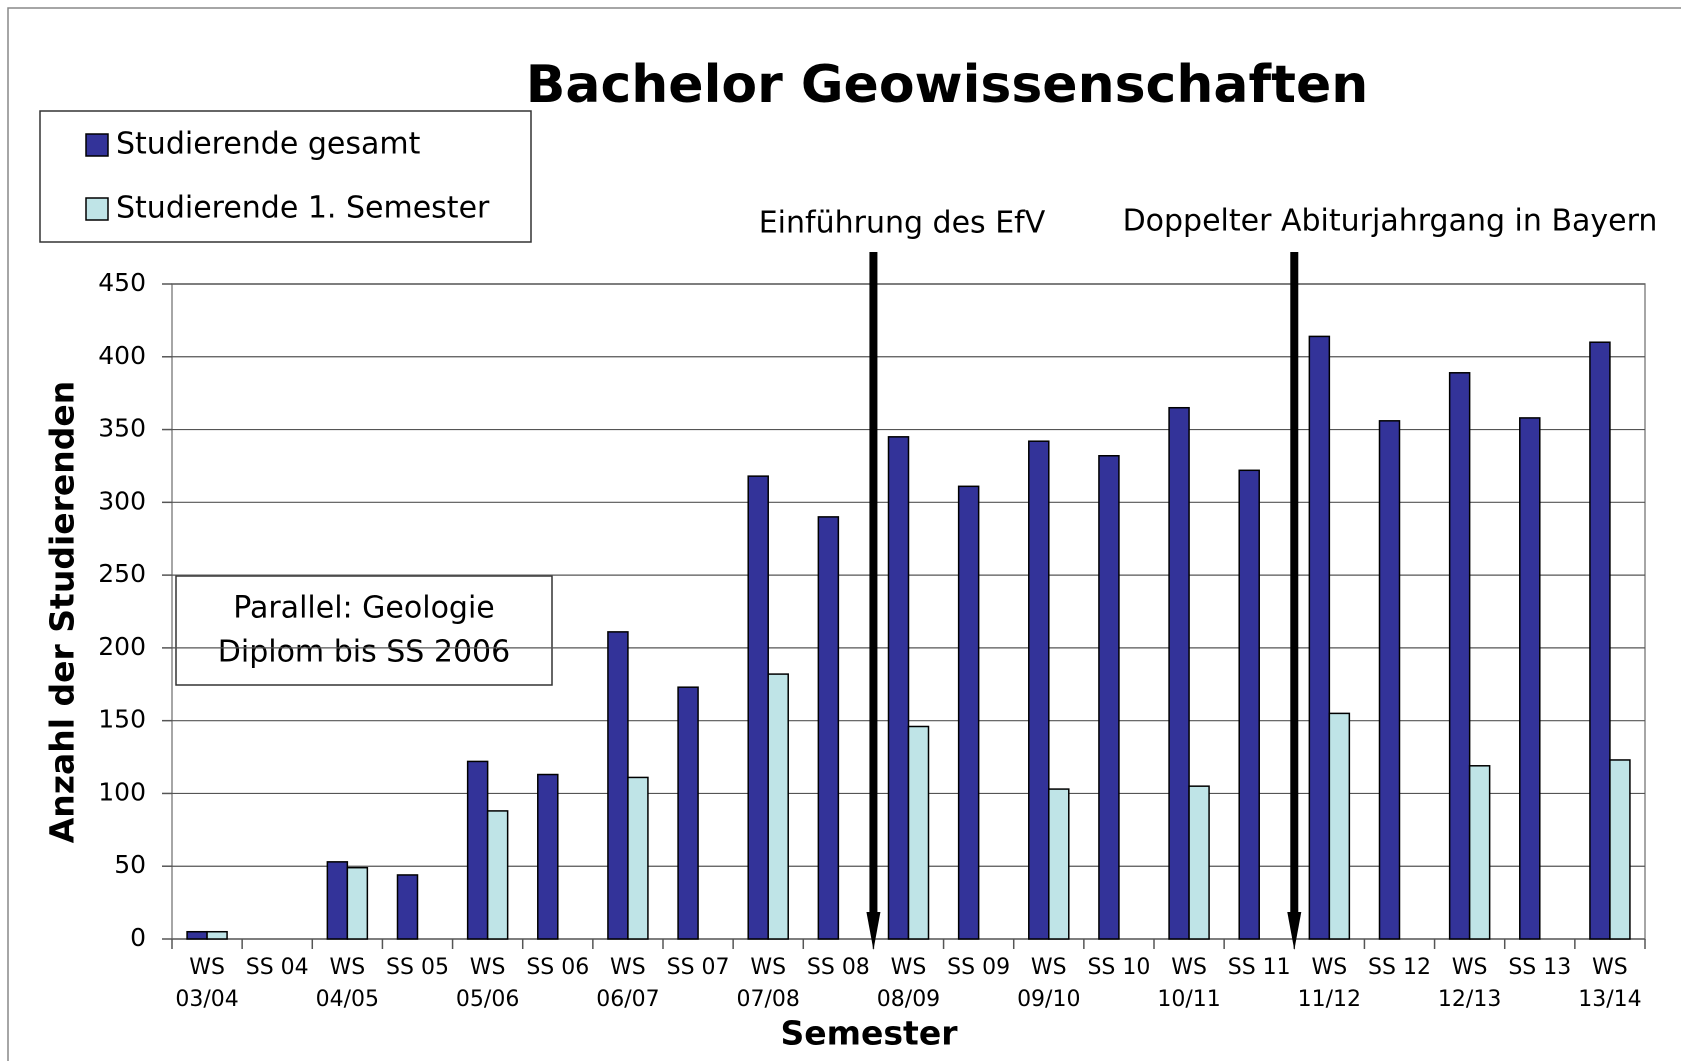 The height and width of the screenshot is (1061, 1681). What do you see at coordinates (1469, 983) in the screenshot?
I see `x-tick-label: WS 12/13` at bounding box center [1469, 983].